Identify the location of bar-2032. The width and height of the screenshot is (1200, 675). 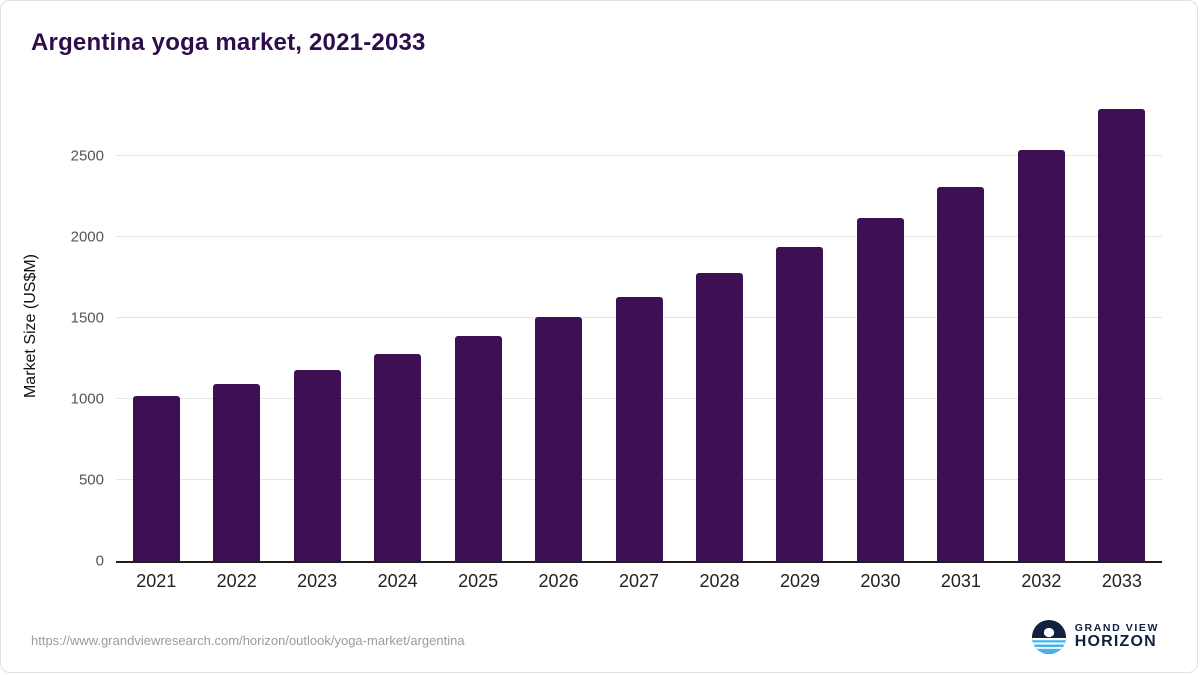
(1041, 355).